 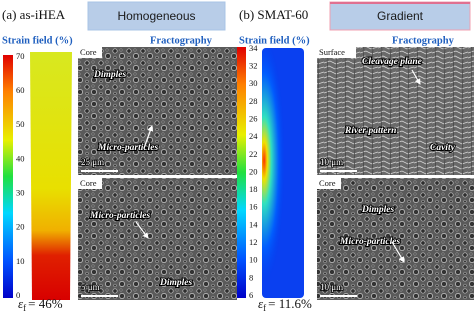 What do you see at coordinates (290, 303) in the screenshot?
I see `elongation-text: = 11.6%` at bounding box center [290, 303].